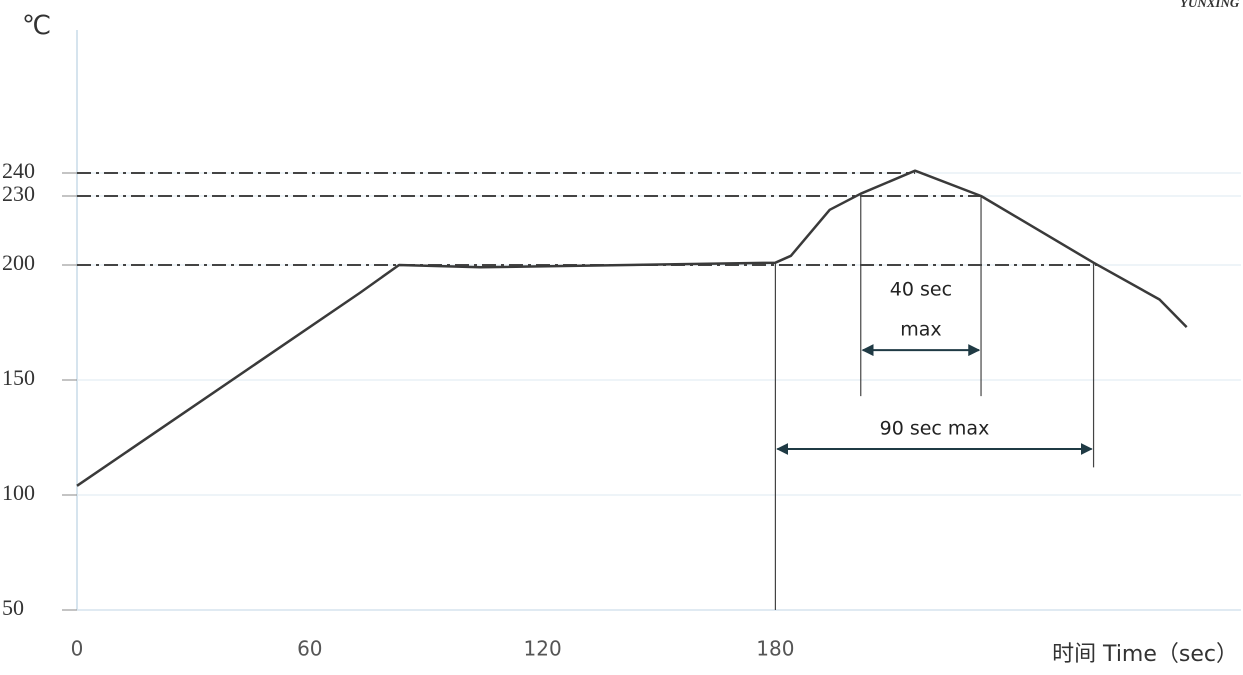  I want to click on x-tick-label: 60, so click(309, 649).